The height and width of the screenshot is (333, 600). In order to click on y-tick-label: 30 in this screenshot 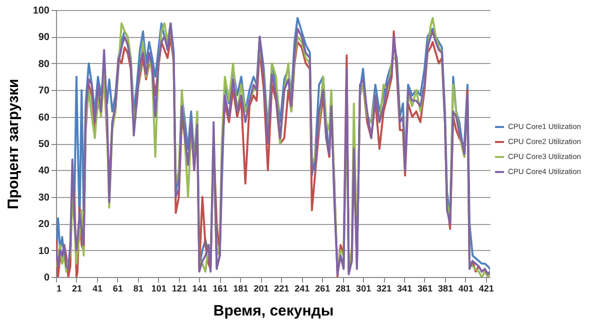, I will do `click(44, 198)`.